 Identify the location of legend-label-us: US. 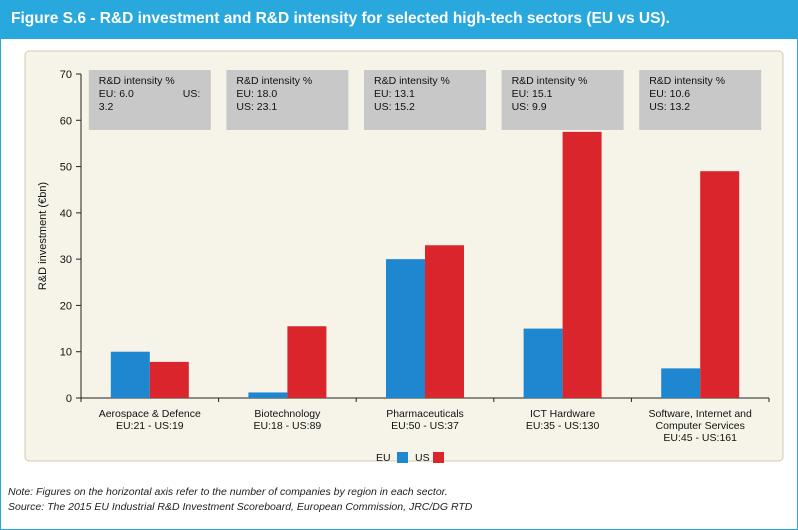
(422, 458).